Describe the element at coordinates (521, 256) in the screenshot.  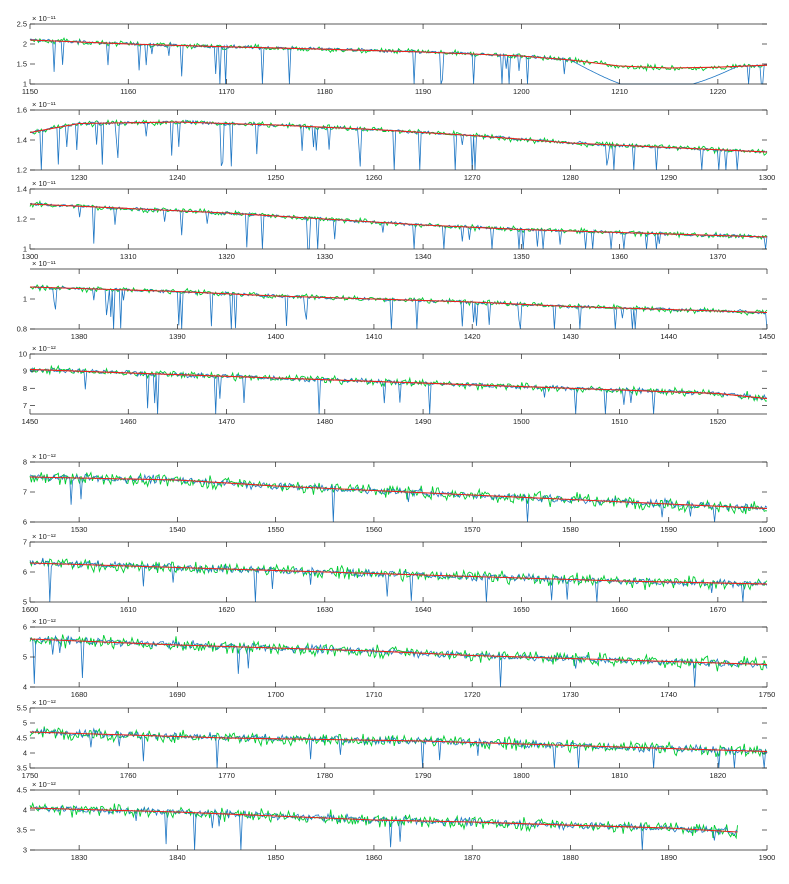
I see `x-tick-label-1350: 1350` at that location.